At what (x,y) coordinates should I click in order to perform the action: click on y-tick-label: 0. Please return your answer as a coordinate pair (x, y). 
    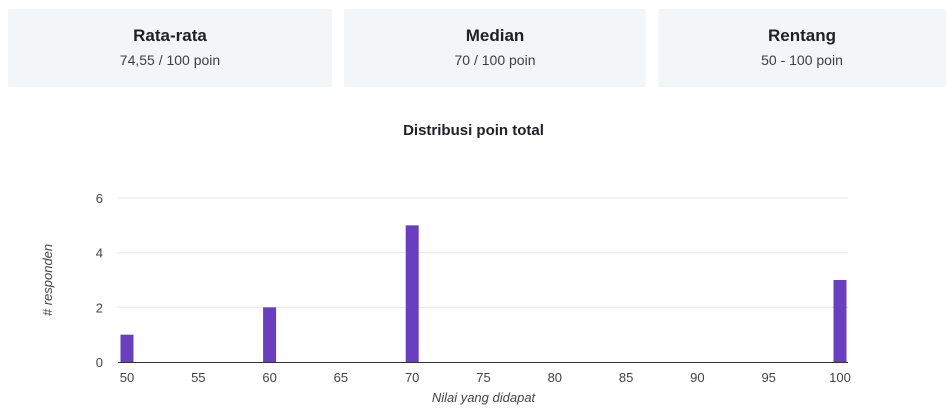
    Looking at the image, I should click on (99, 362).